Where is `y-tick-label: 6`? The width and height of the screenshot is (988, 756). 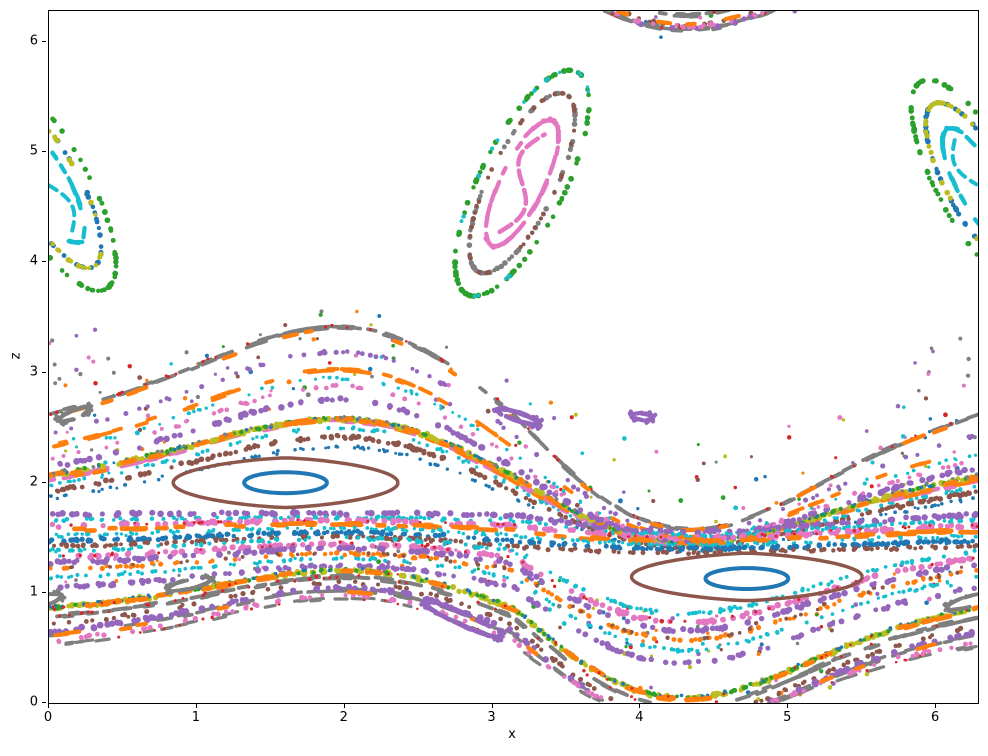
y-tick-label: 6 is located at coordinates (33, 41).